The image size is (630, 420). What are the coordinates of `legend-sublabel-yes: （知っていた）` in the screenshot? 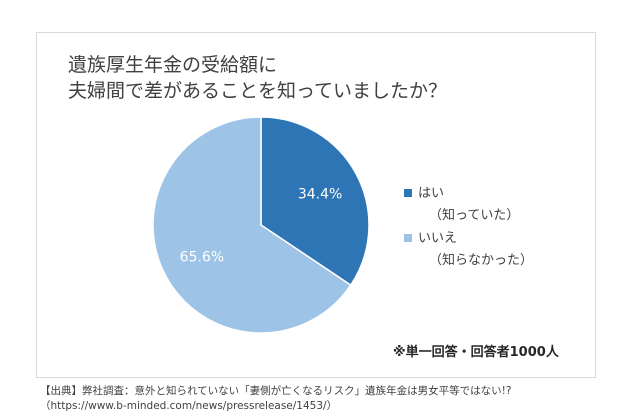 It's located at (474, 215).